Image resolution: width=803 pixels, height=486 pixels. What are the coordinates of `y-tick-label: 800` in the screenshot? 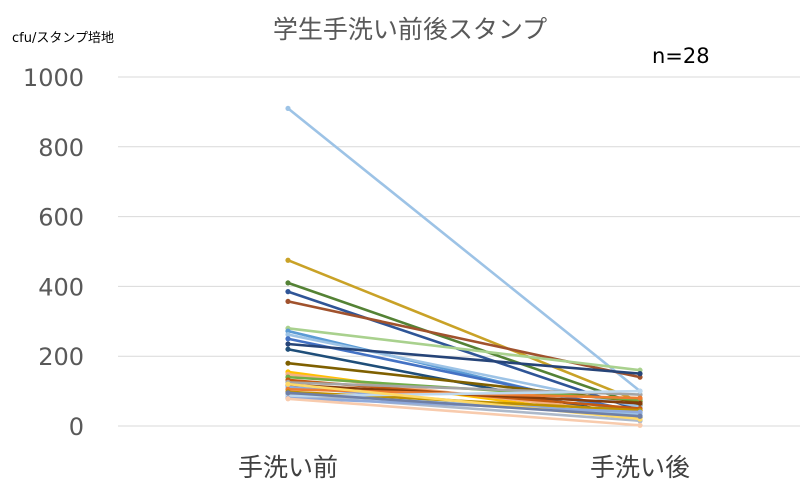 It's located at (61, 148).